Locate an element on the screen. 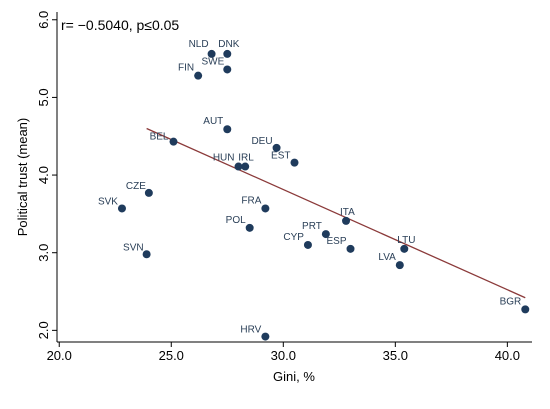 The height and width of the screenshot is (409, 550). data-point-esp is located at coordinates (350, 248).